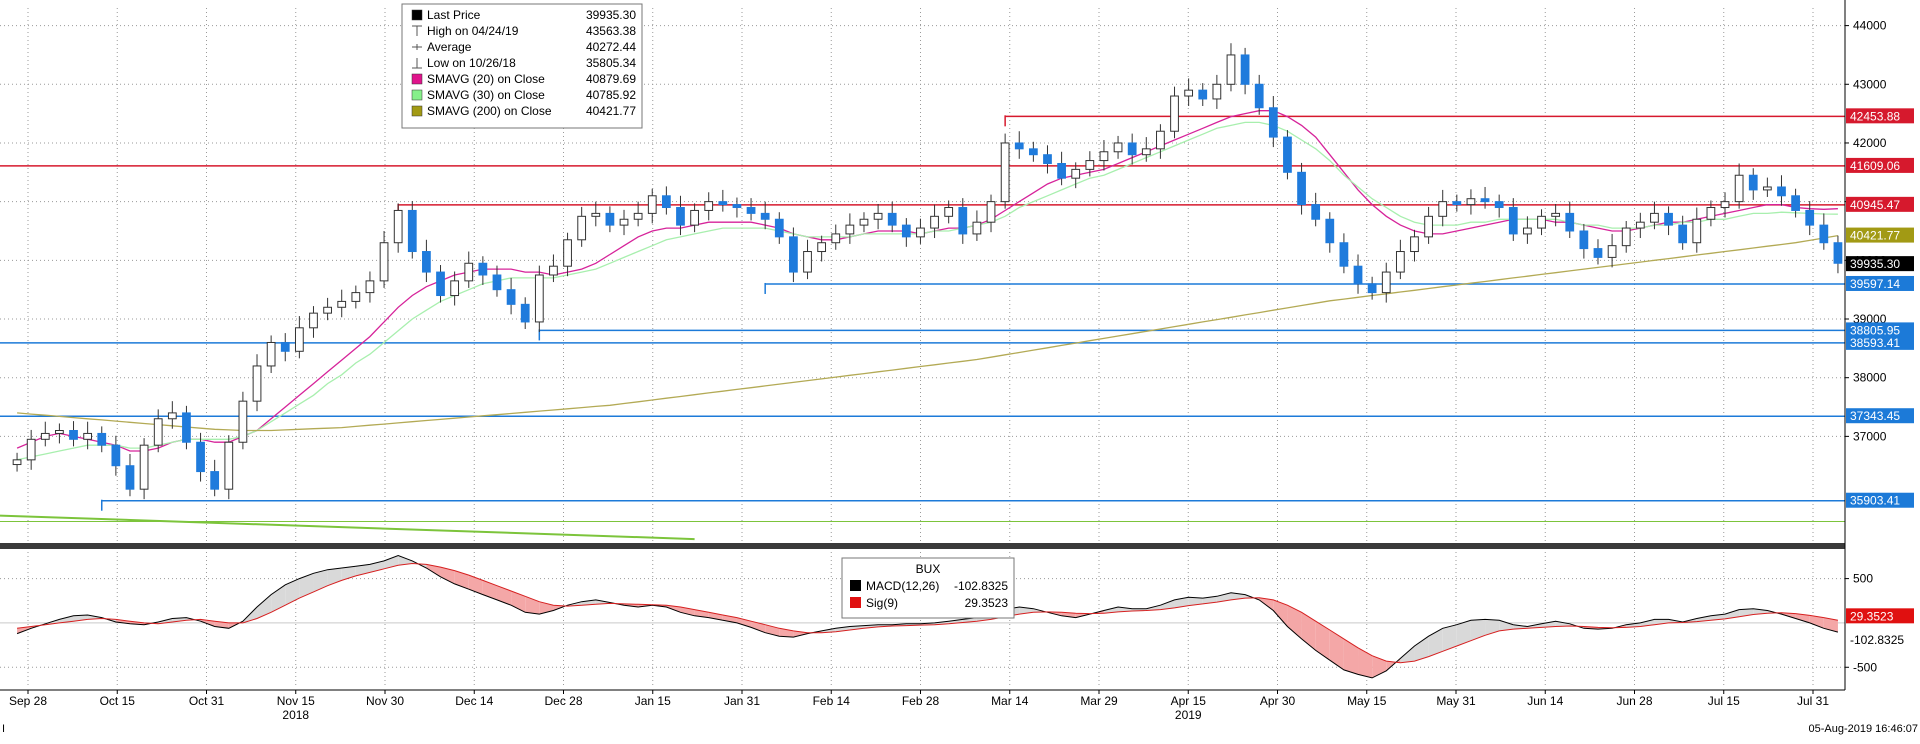 This screenshot has height=744, width=1920. What do you see at coordinates (417, 63) in the screenshot?
I see `legend-low-marker` at bounding box center [417, 63].